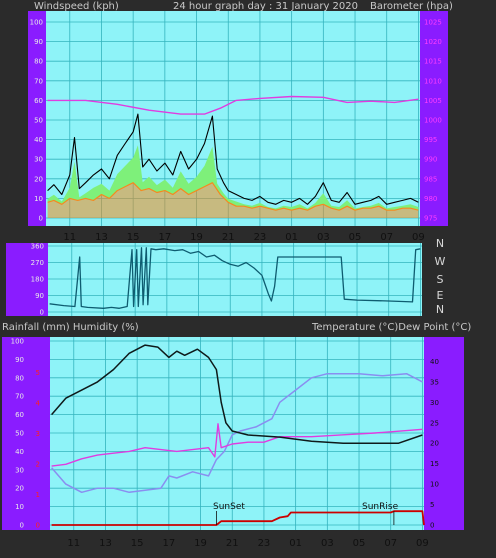  Describe the element at coordinates (37, 247) in the screenshot. I see `dir-y-tick-360: 360` at that location.